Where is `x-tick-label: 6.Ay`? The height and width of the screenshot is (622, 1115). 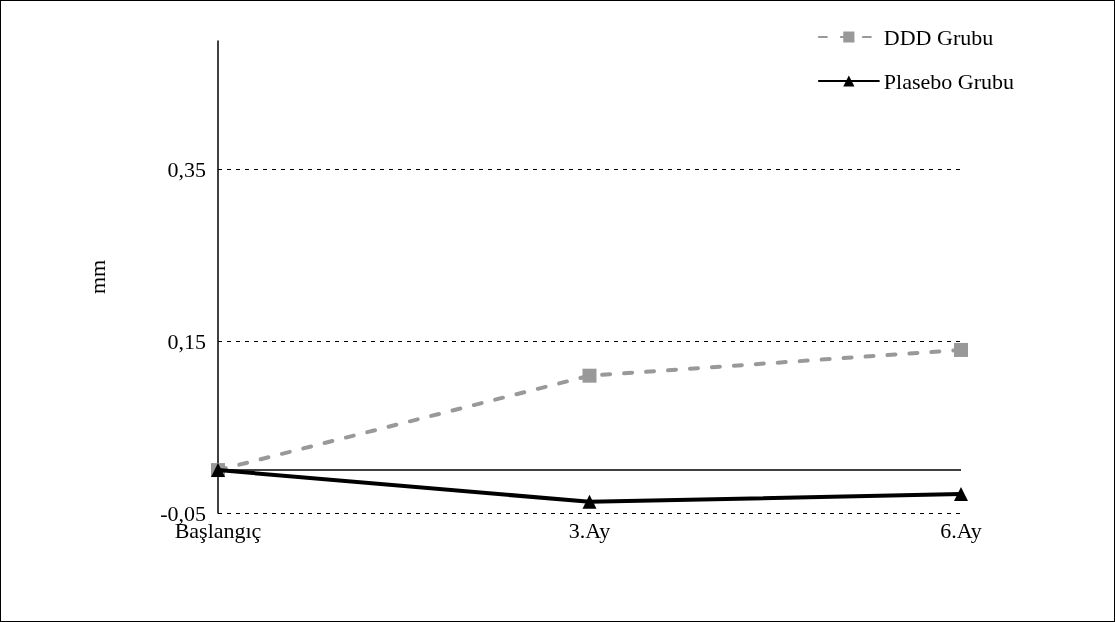
x-tick-label: 6.Ay is located at coordinates (961, 530).